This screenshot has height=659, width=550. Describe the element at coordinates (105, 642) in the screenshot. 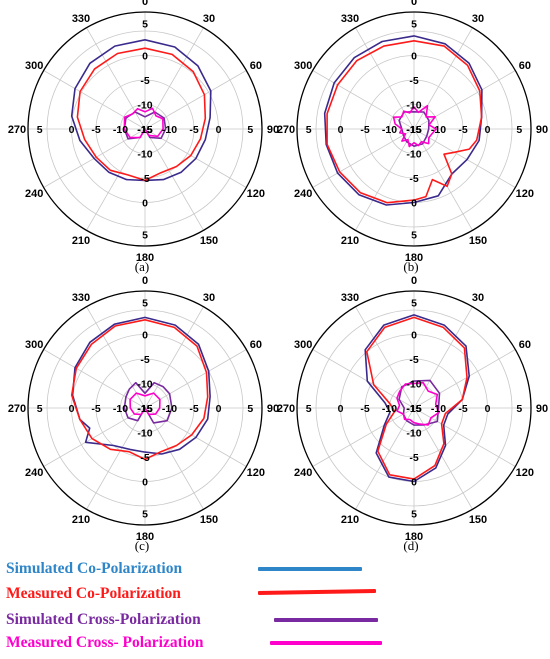

I see `legend-label: Measured Cross- Polarization` at that location.